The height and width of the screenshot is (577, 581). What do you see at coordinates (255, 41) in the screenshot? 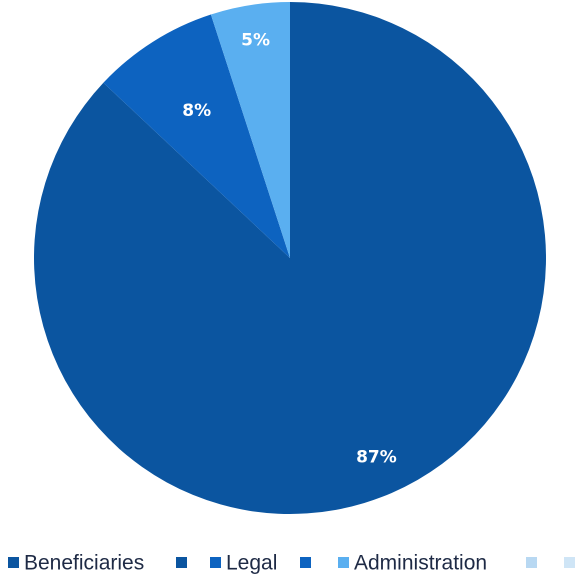
I see `data-label-administration: 5%` at bounding box center [255, 41].